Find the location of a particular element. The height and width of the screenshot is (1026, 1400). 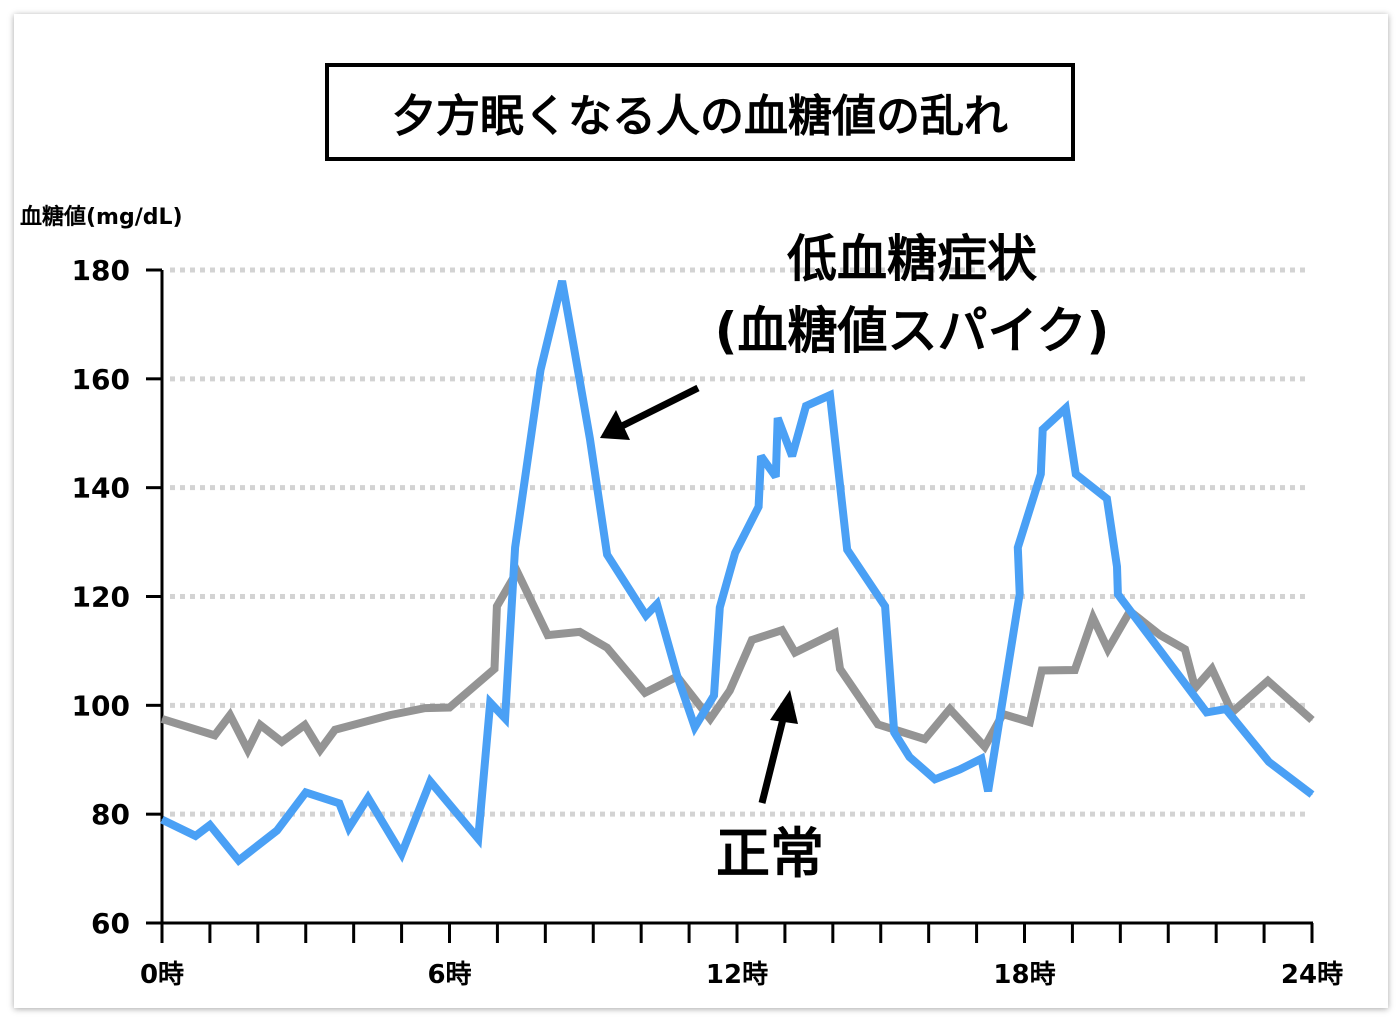

arrow-spike-icon is located at coordinates (650, 412).